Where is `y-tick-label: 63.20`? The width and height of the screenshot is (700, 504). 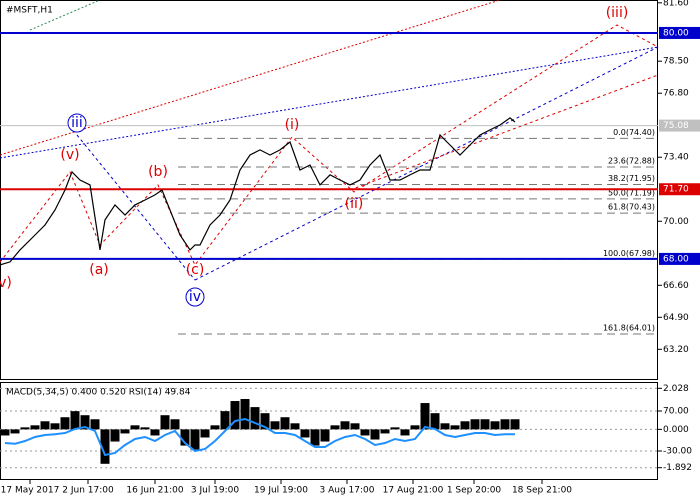 y-tick-label: 63.20 is located at coordinates (676, 350).